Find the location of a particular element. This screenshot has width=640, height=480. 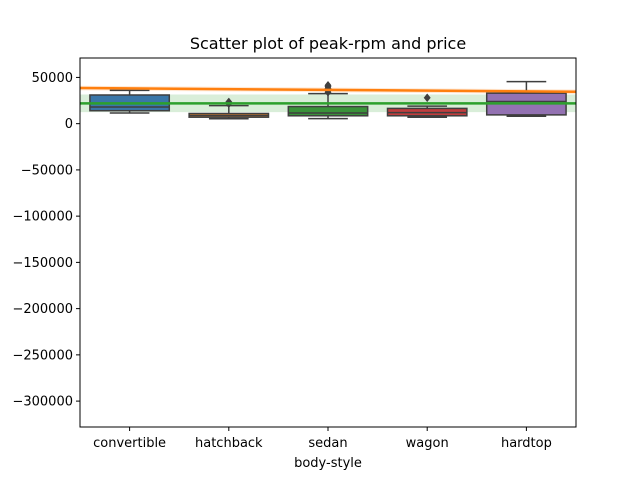

y-tick-label: −300000 is located at coordinates (42, 402).